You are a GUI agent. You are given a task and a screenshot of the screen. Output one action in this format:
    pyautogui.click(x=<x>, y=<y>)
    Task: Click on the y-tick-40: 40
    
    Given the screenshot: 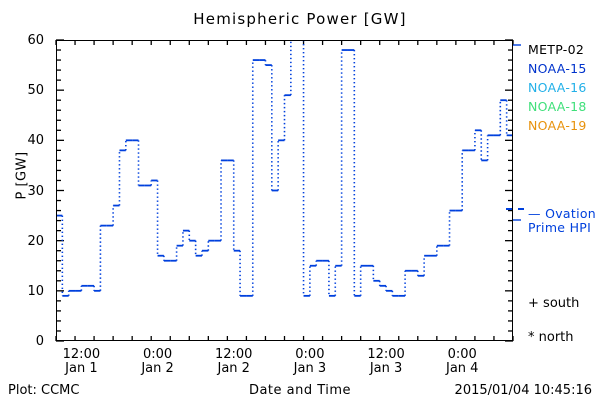 What is the action you would take?
    pyautogui.click(x=35, y=141)
    